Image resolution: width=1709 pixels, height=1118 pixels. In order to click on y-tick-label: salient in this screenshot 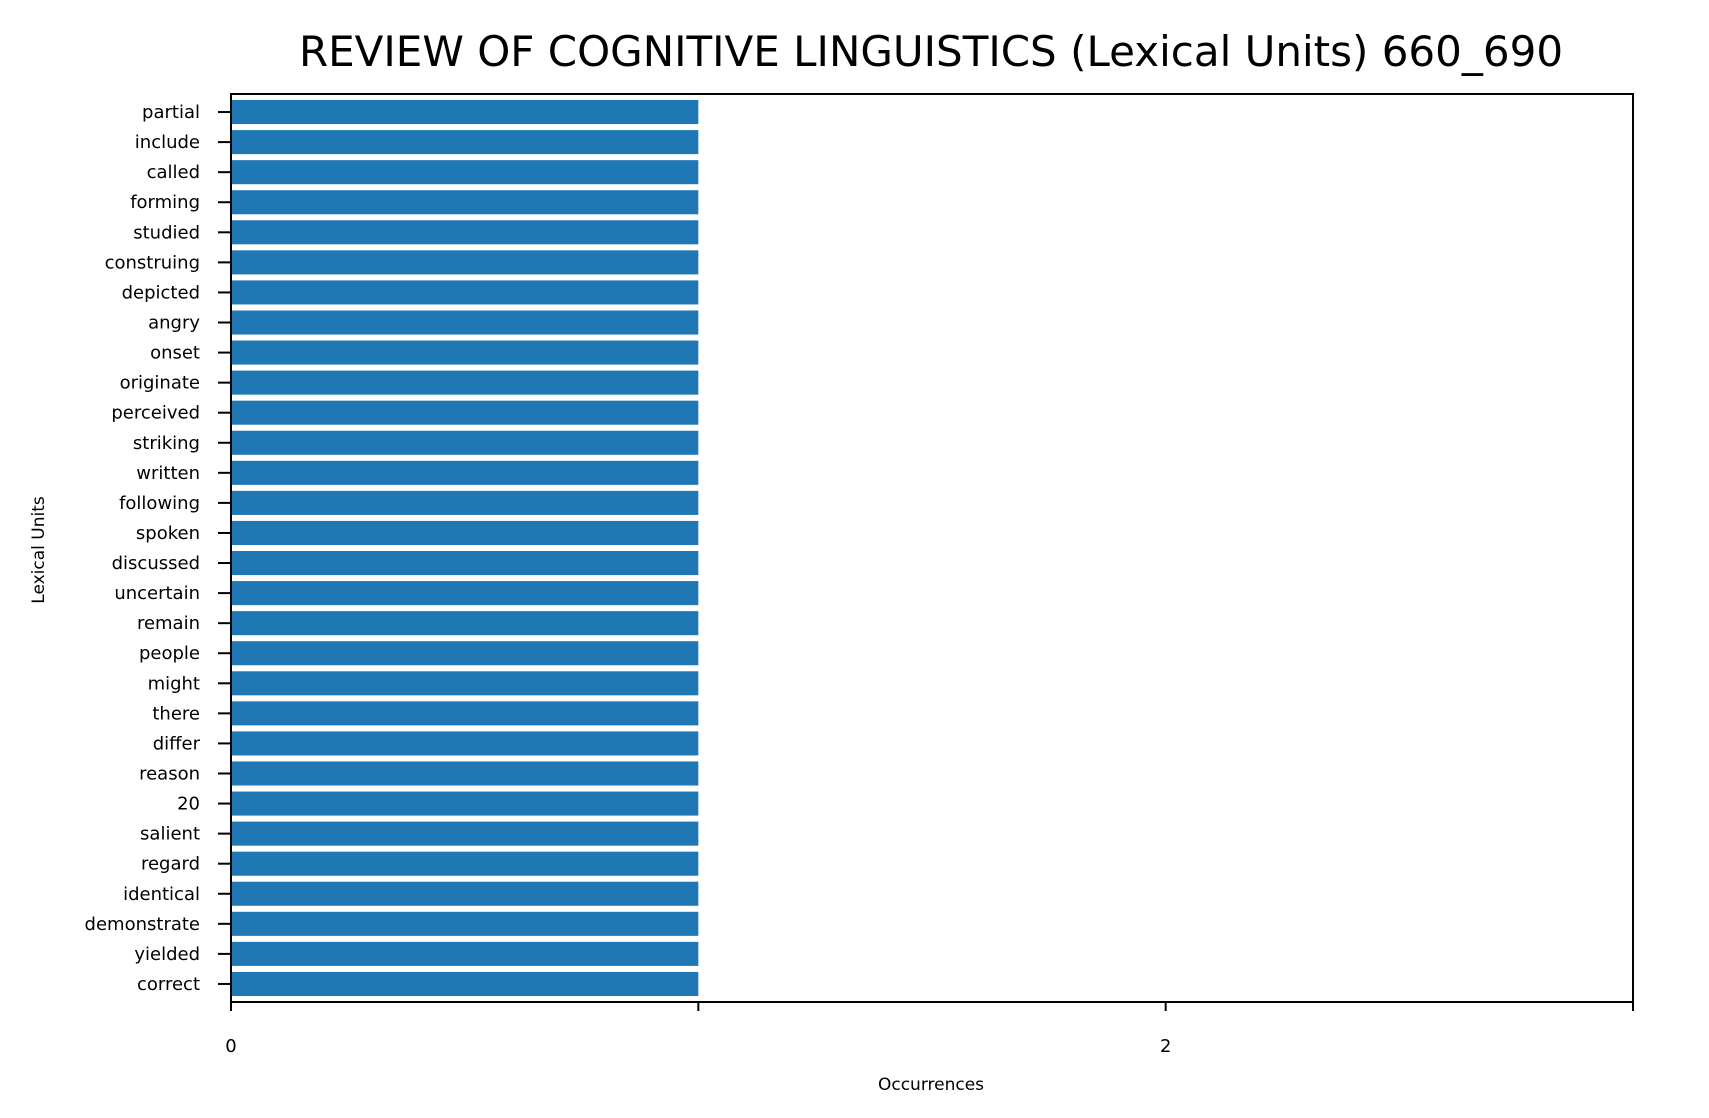, I will do `click(170, 834)`.